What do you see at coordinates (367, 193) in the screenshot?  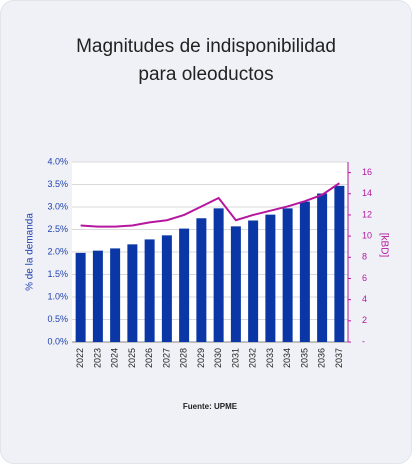 I see `y2-tick-label: 14` at bounding box center [367, 193].